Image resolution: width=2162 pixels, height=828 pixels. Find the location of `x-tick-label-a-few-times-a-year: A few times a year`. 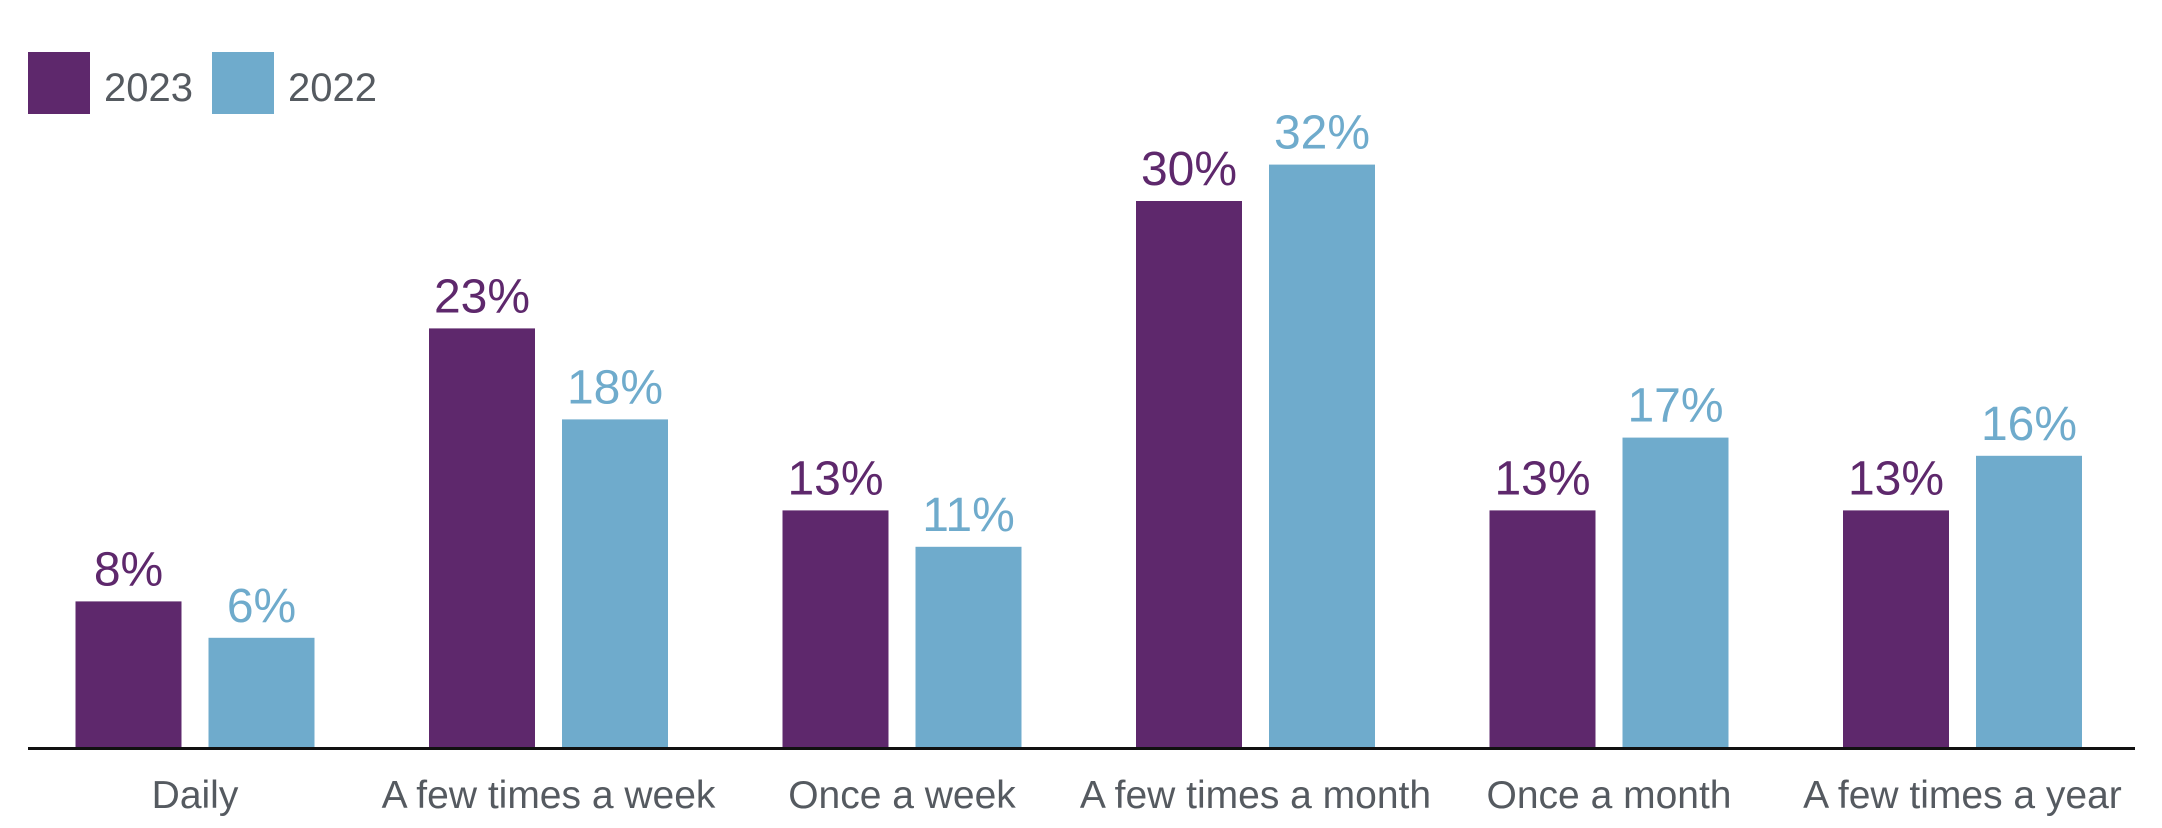

x-tick-label-a-few-times-a-year: A few times a year is located at coordinates (1962, 795).